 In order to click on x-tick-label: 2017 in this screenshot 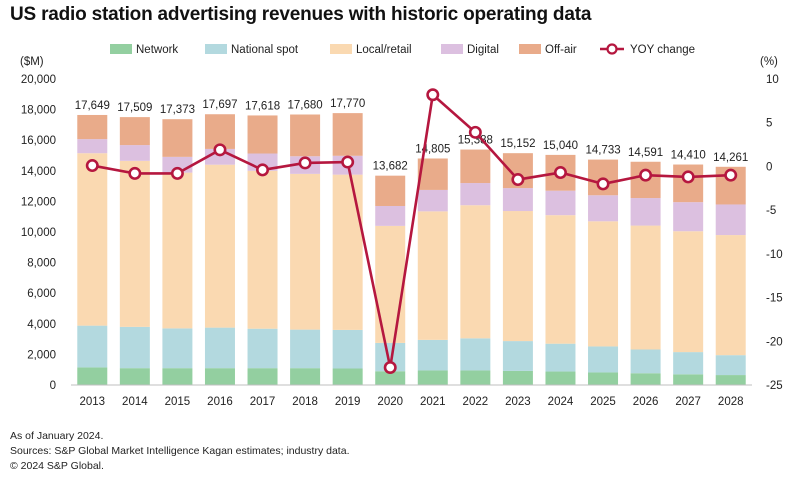, I will do `click(263, 402)`.